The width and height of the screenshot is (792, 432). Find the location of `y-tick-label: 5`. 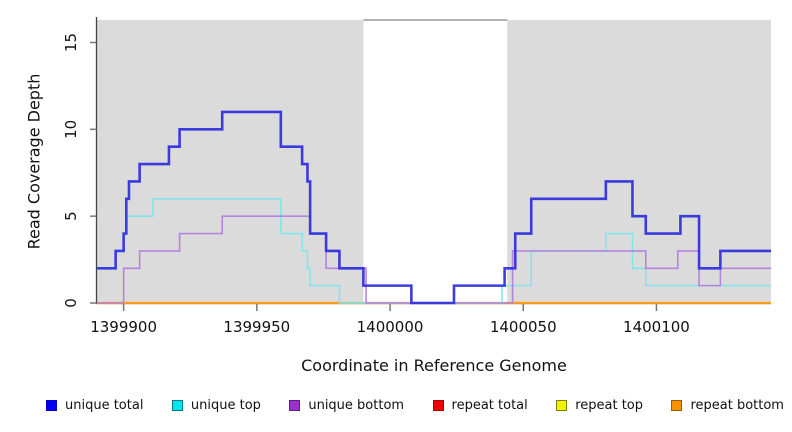

y-tick-label: 5 is located at coordinates (71, 216).